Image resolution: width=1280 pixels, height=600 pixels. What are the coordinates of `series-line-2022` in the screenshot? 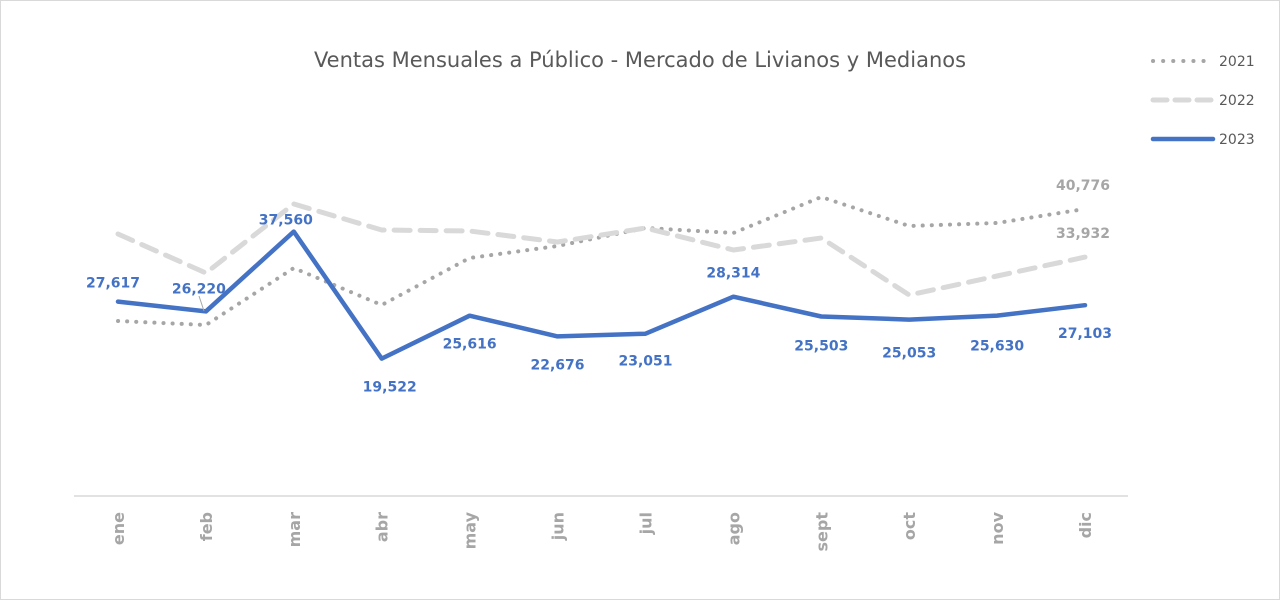 It's located at (601, 249).